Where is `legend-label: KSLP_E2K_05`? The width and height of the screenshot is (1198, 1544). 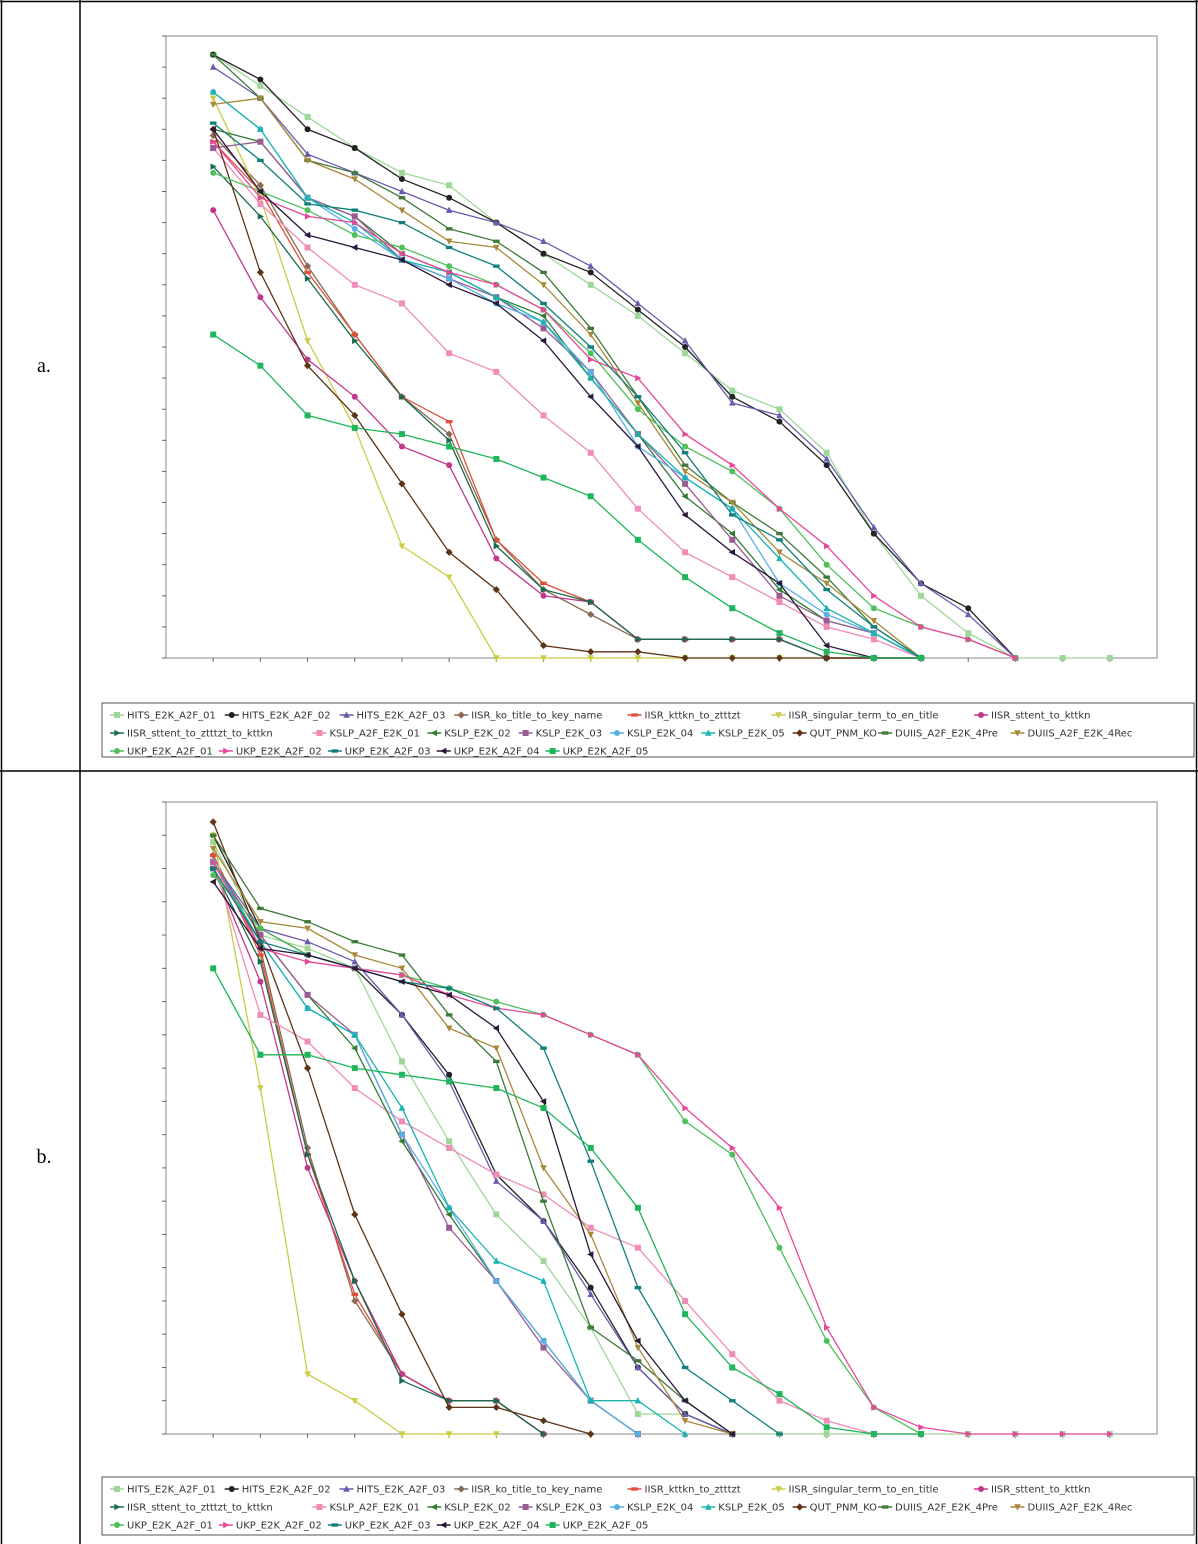 legend-label: KSLP_E2K_05 is located at coordinates (751, 734).